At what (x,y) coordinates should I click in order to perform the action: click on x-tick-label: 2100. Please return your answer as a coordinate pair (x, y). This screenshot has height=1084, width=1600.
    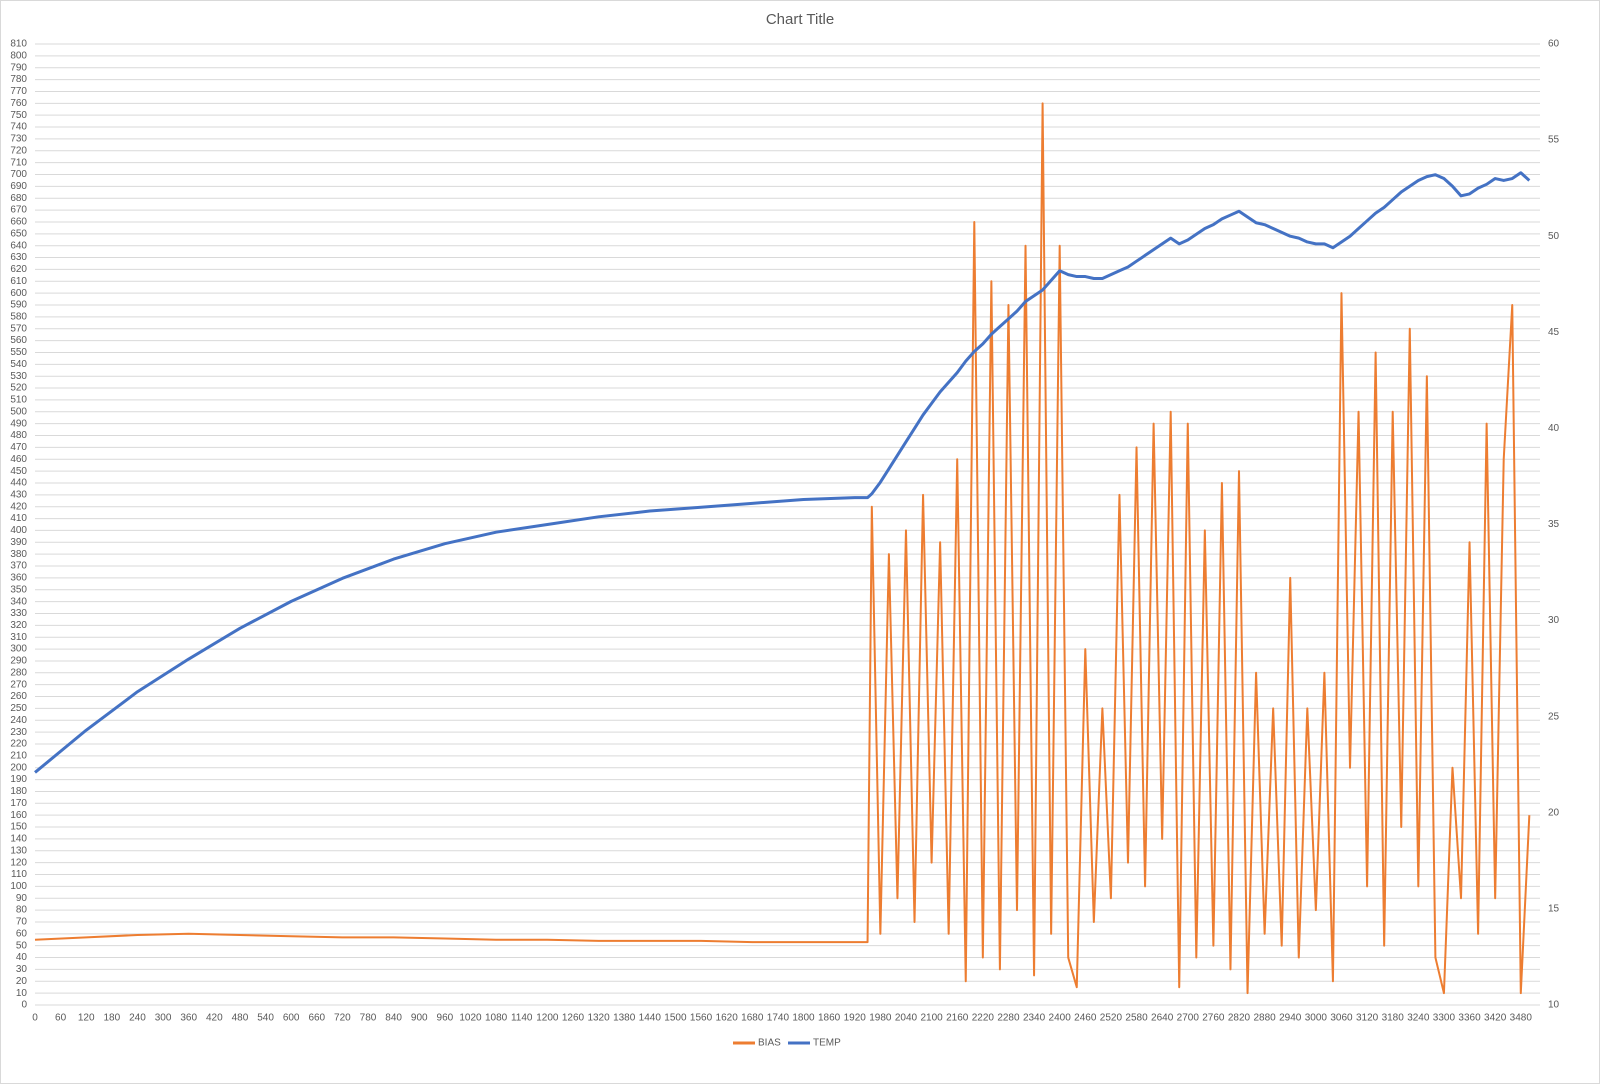
    Looking at the image, I should click on (931, 1018).